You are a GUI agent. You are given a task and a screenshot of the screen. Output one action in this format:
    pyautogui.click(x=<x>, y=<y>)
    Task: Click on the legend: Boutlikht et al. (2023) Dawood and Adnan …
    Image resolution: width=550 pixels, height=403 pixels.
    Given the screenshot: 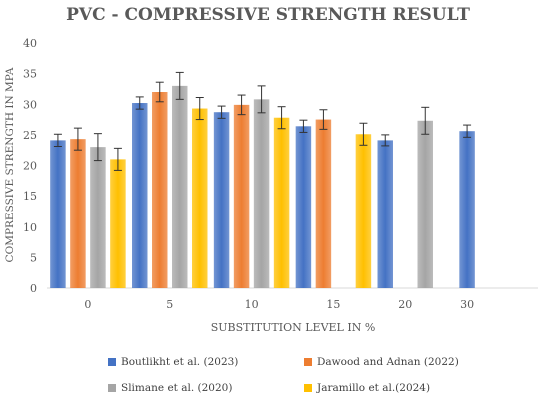 What is the action you would take?
    pyautogui.click(x=318, y=378)
    